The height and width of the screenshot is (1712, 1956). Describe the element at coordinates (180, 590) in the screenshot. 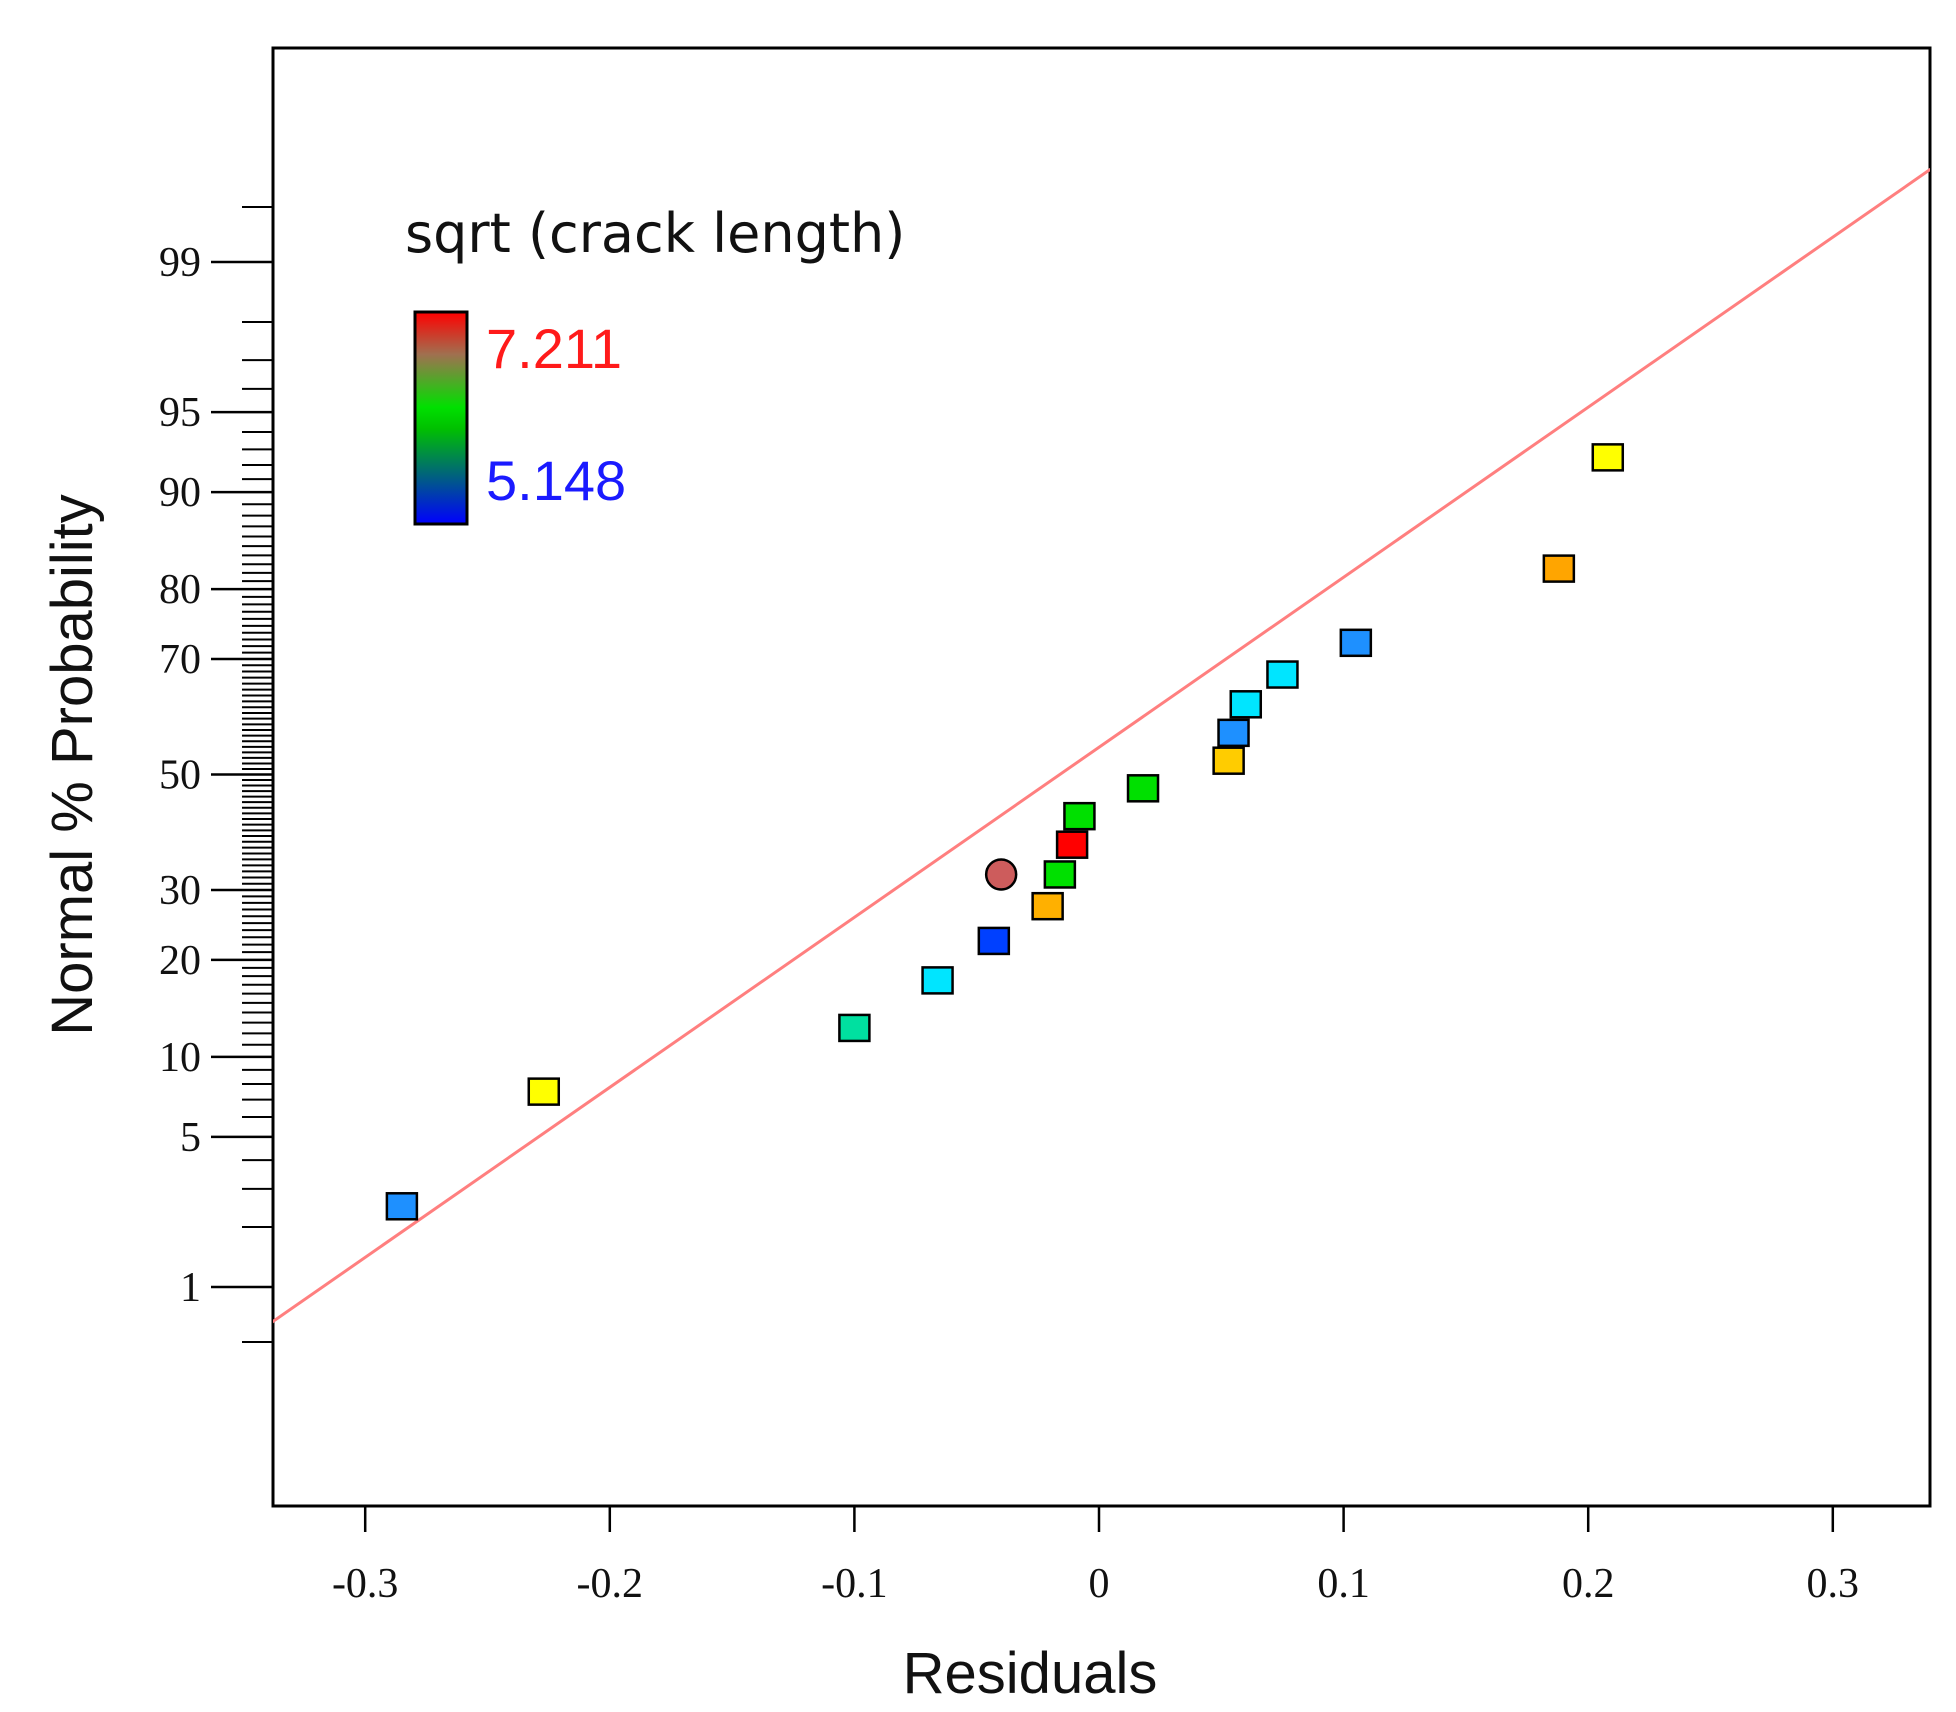

I see `y-tick-label: 80` at that location.